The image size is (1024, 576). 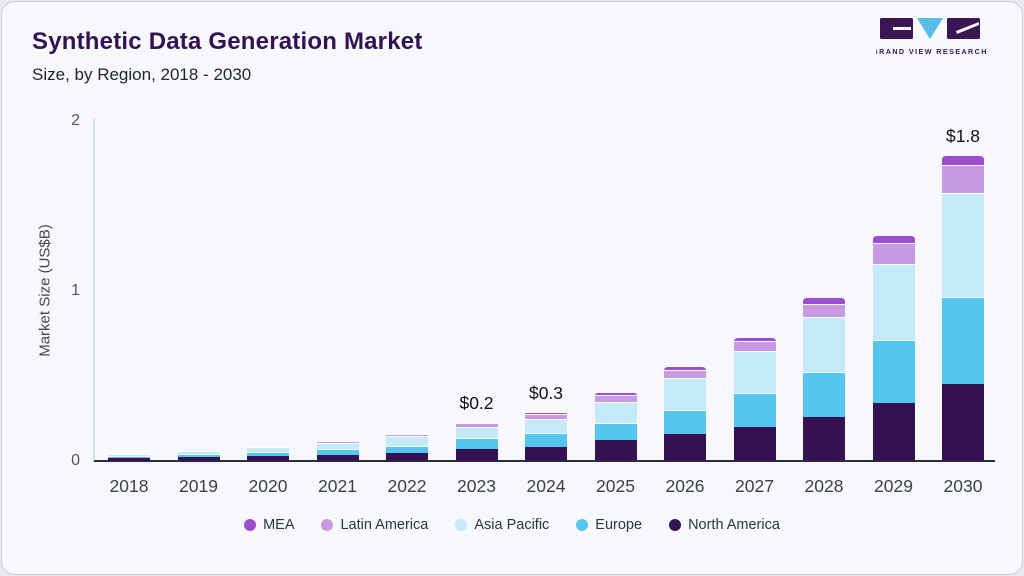 I want to click on bar-segment-mea-2025, so click(x=615, y=393).